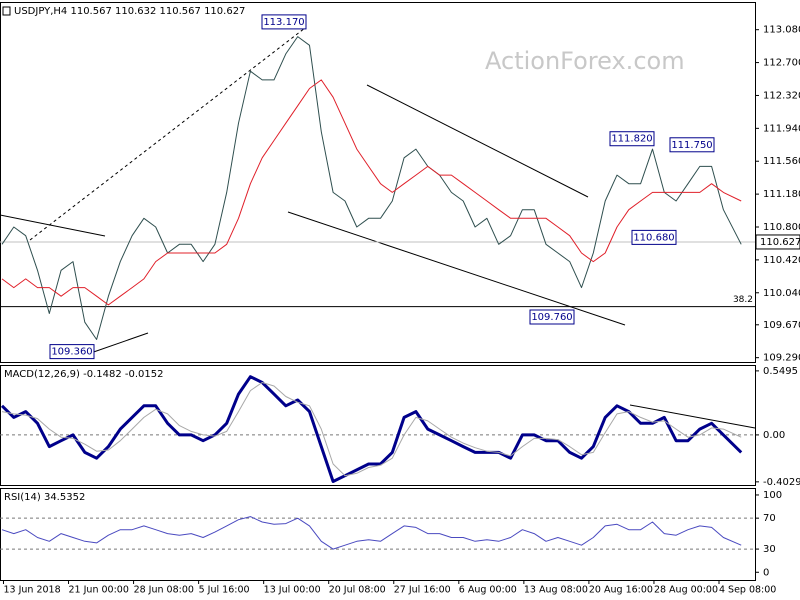 This screenshot has width=800, height=600. What do you see at coordinates (769, 518) in the screenshot?
I see `y-tick-label: 70` at bounding box center [769, 518].